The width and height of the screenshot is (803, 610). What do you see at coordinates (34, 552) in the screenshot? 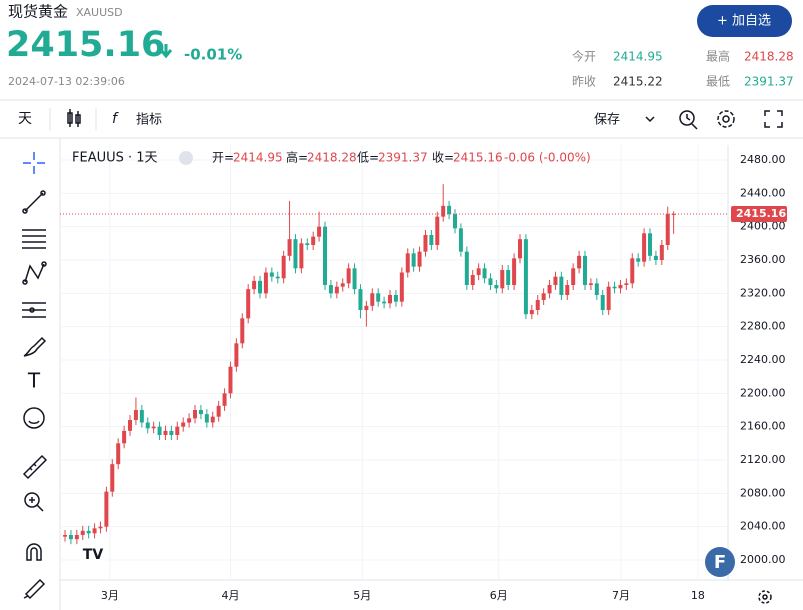
I see `magnet-tool` at bounding box center [34, 552].